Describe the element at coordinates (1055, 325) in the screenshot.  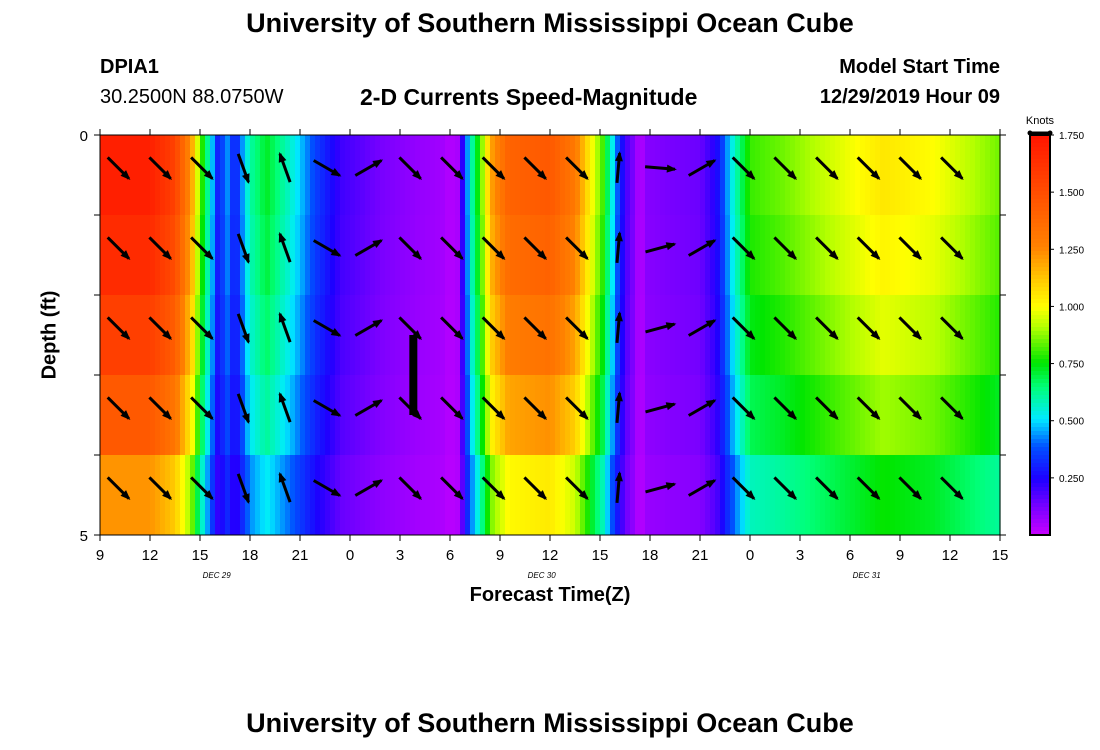
I see `colorbar: Knots 0.250 0.500 0.750 1.000 1.250 1.500 1.750` at that location.